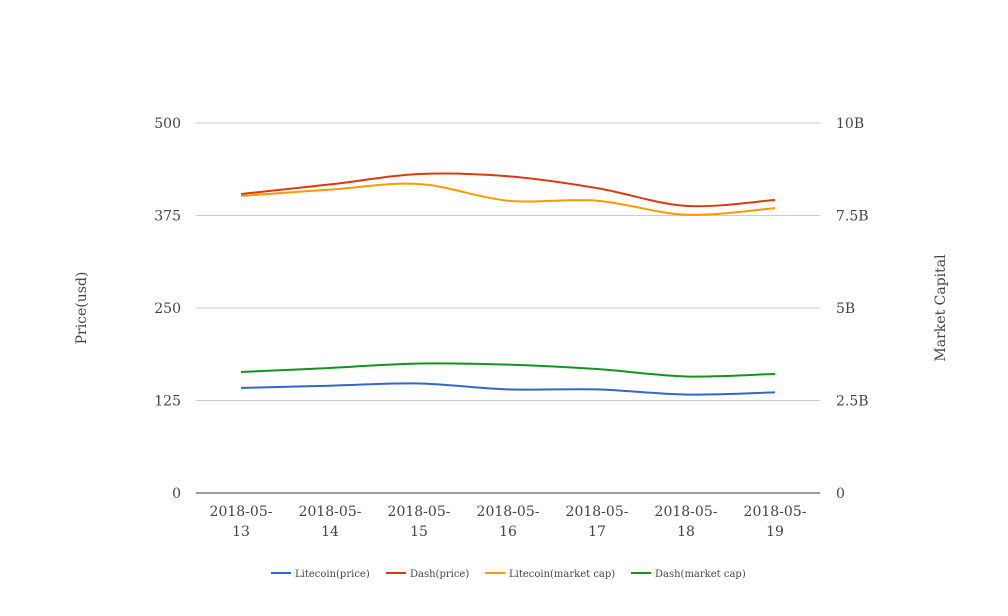 The height and width of the screenshot is (616, 1008). Describe the element at coordinates (167, 124) in the screenshot. I see `left-tick-label: 500` at that location.